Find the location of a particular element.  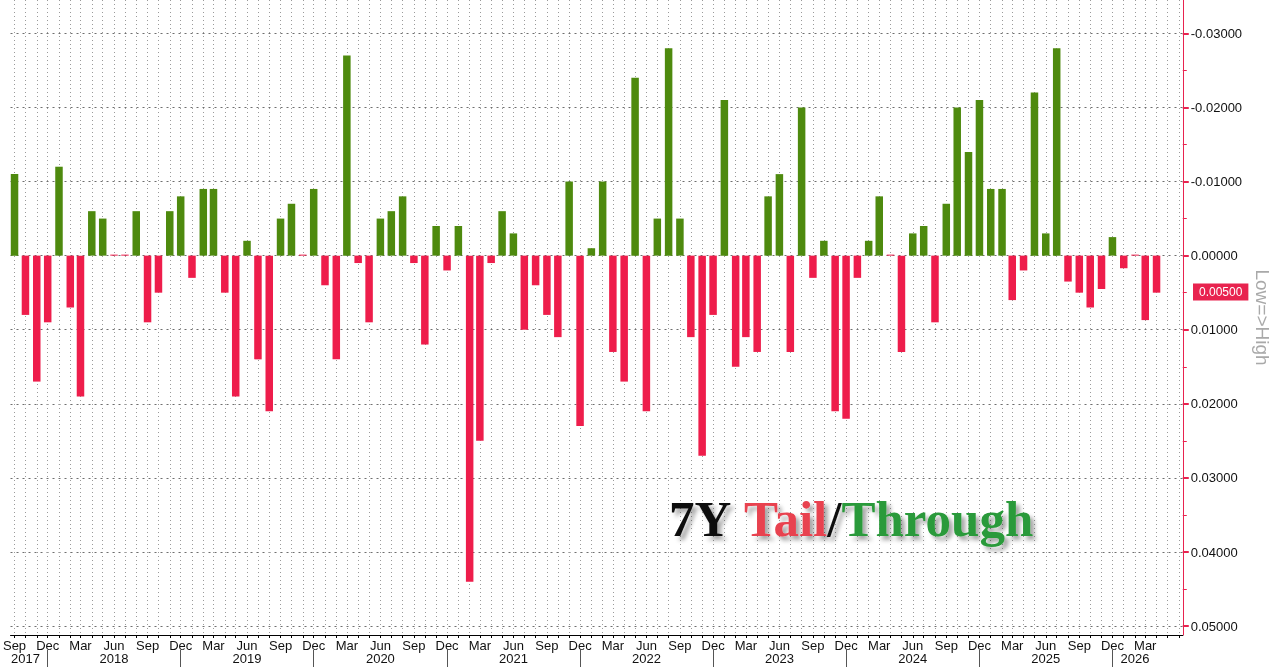

y-tick-label: 0.05000 is located at coordinates (1214, 626).